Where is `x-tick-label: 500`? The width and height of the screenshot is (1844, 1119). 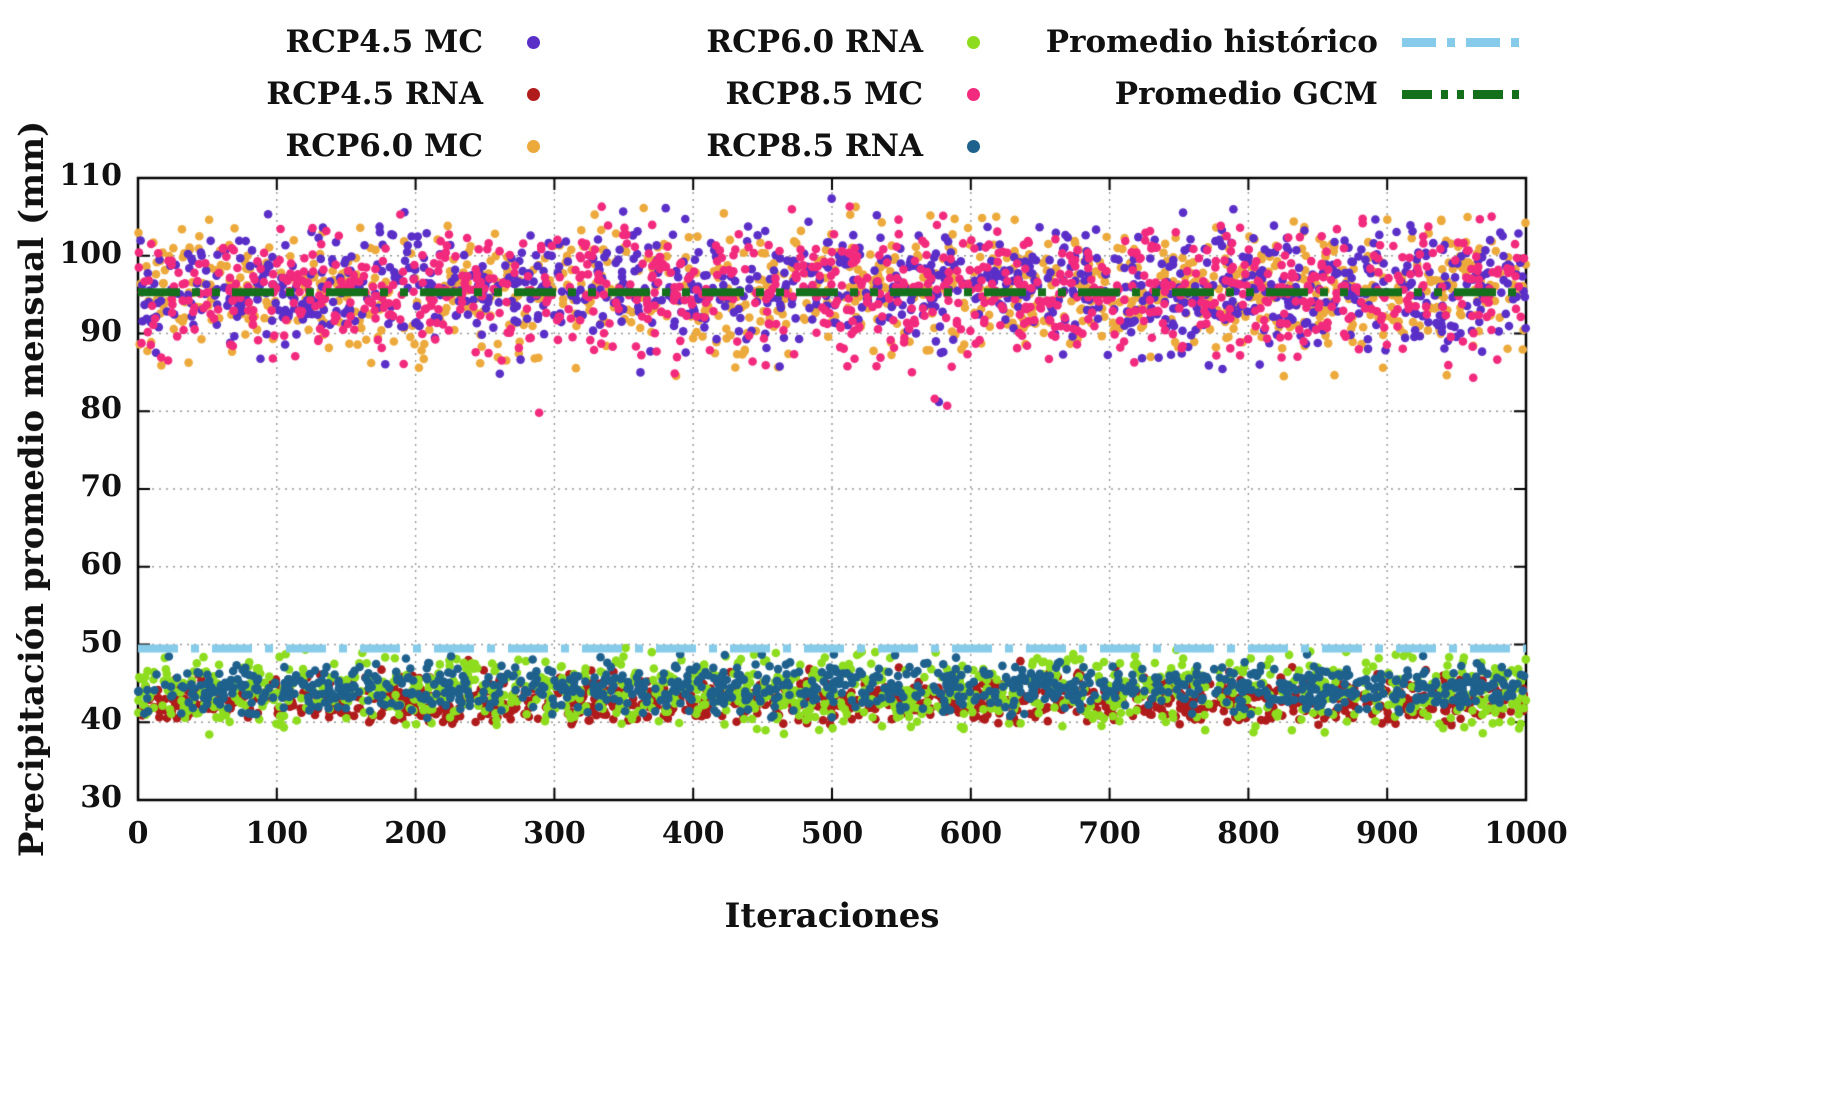 x-tick-label: 500 is located at coordinates (832, 833).